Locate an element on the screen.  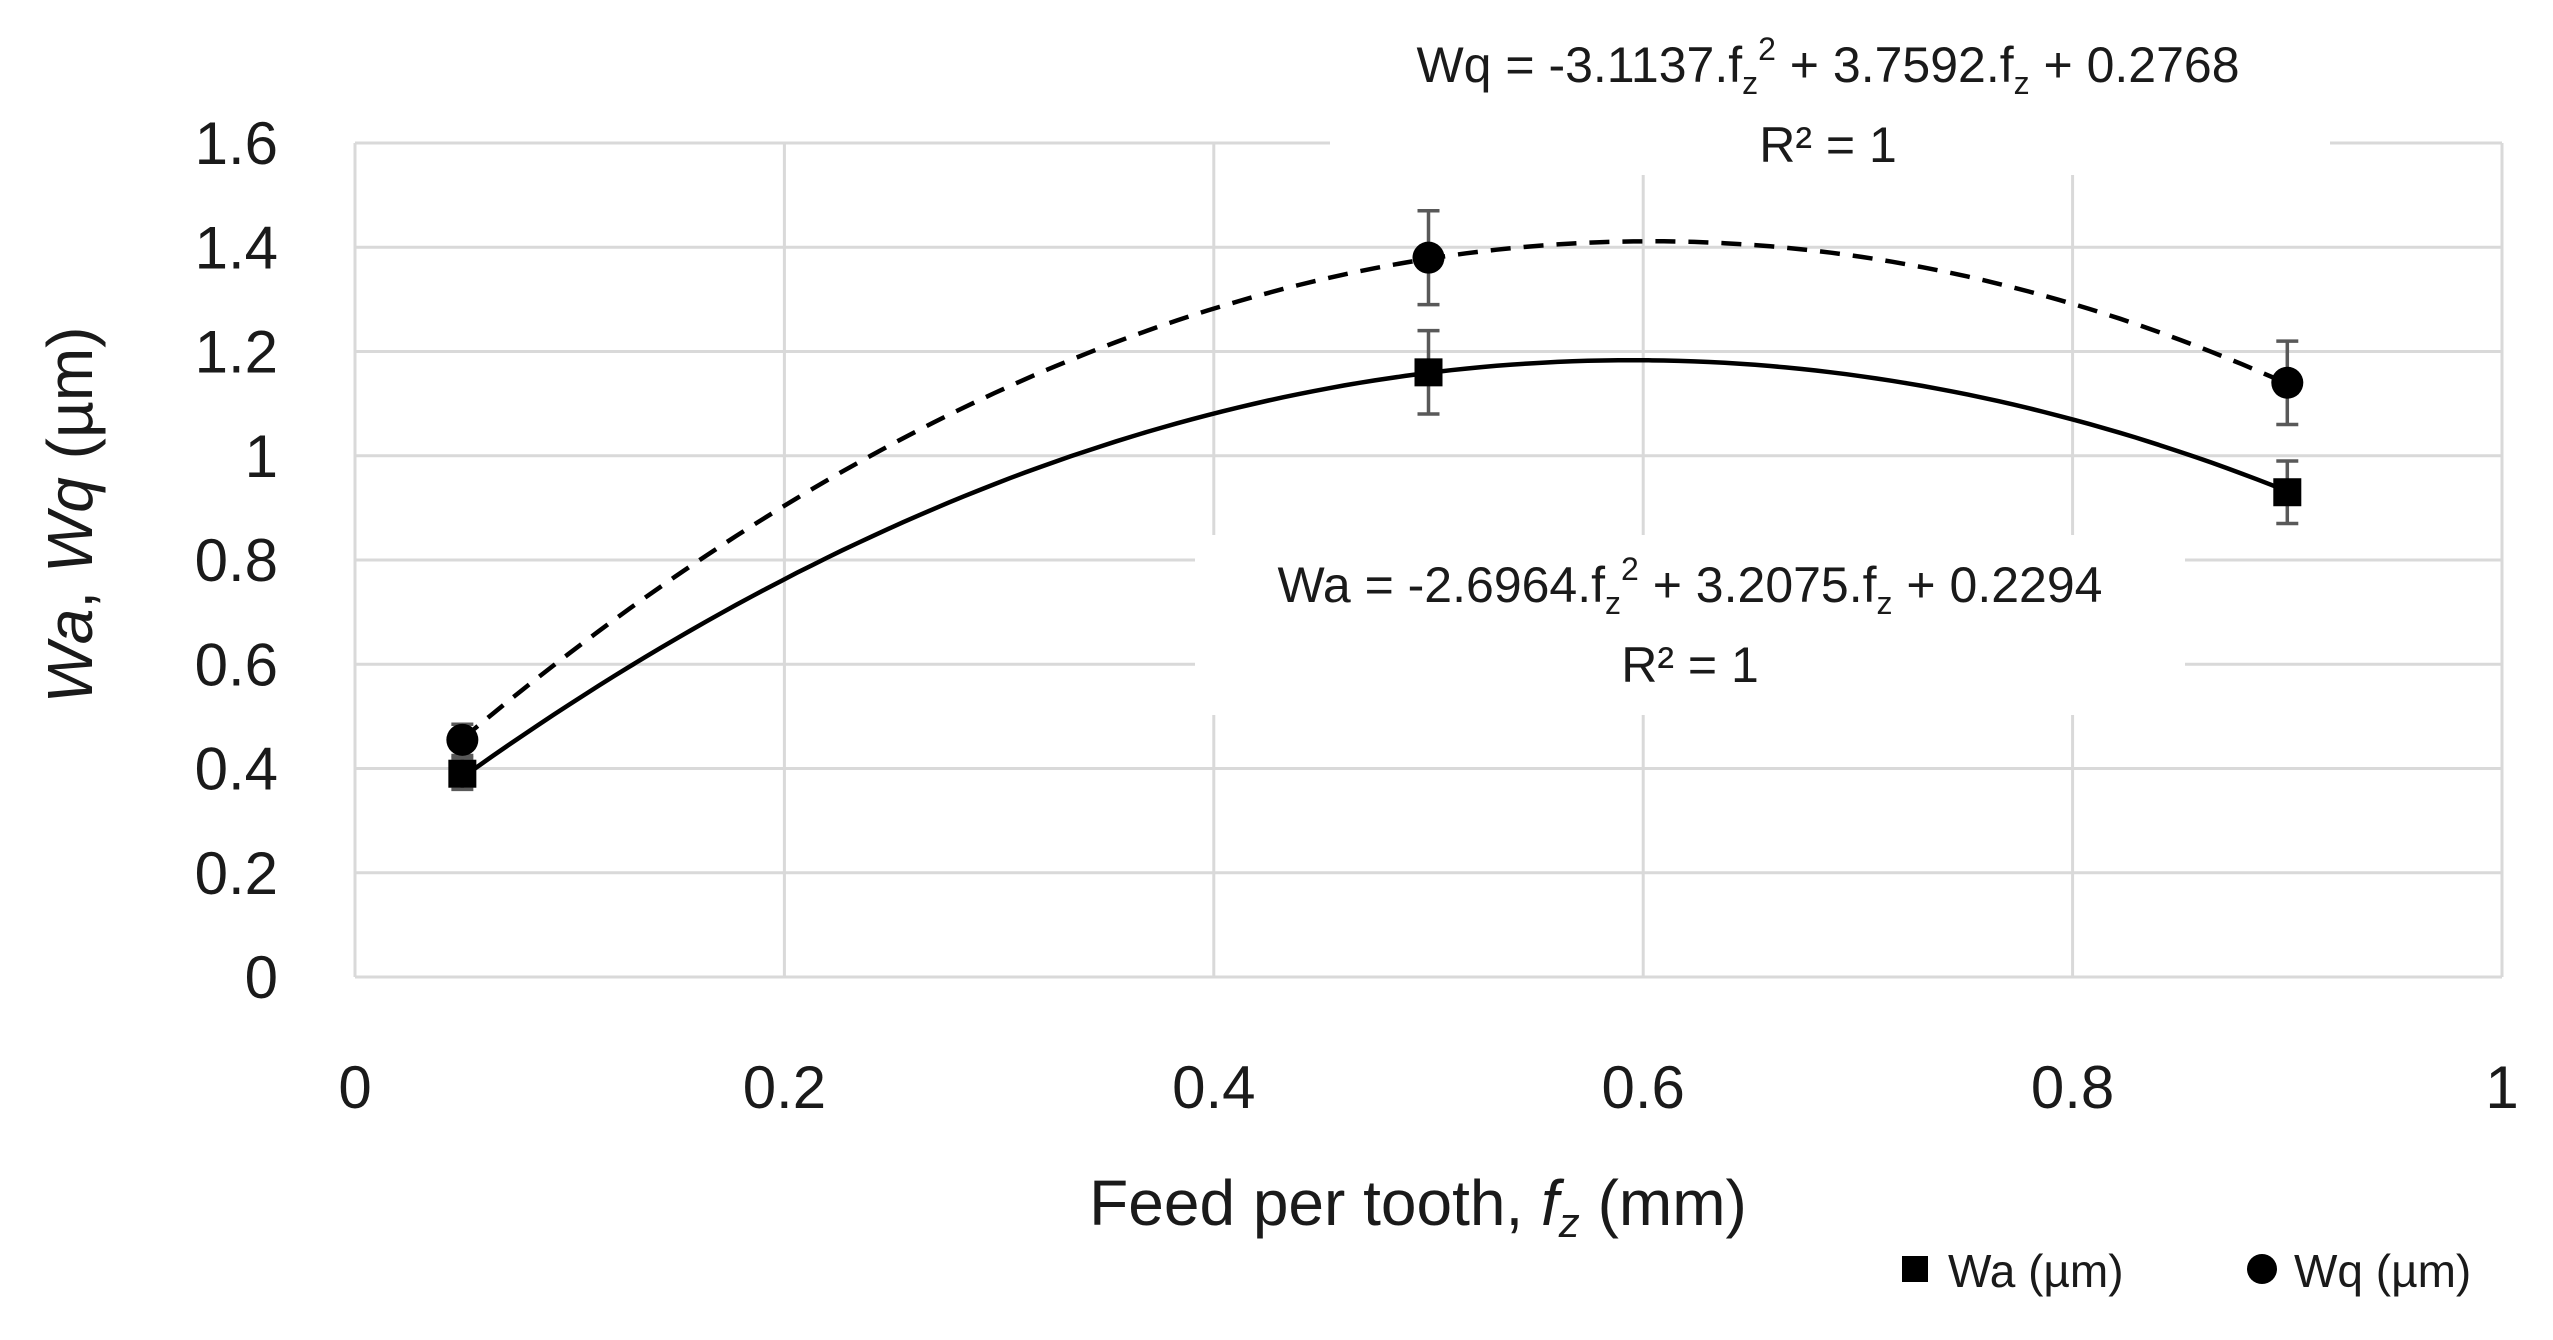
y-axis-title: Wa, Wq (µm) is located at coordinates (70, 515).